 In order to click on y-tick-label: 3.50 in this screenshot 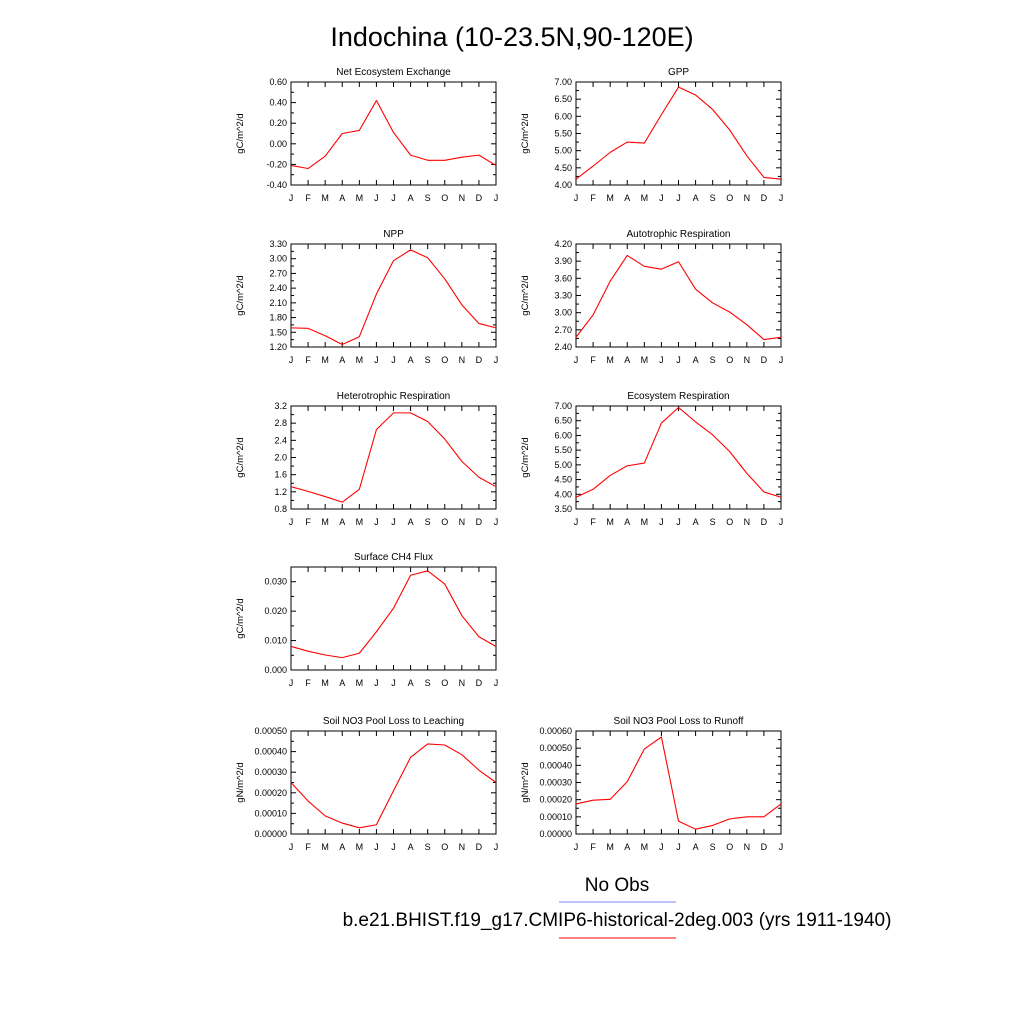, I will do `click(563, 509)`.